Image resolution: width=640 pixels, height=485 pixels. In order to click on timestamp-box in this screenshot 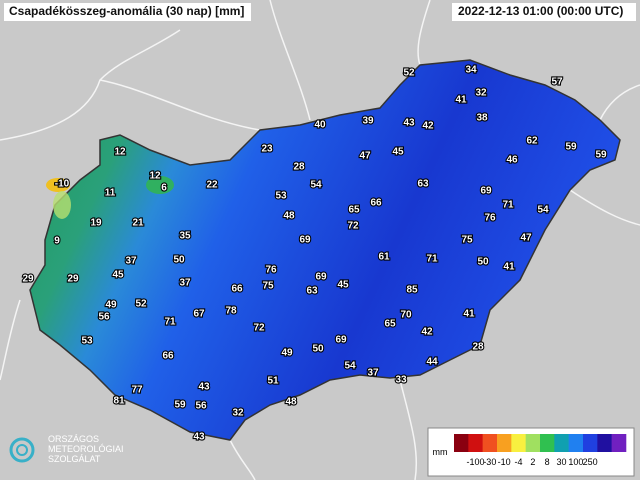, I will do `click(544, 12)`.